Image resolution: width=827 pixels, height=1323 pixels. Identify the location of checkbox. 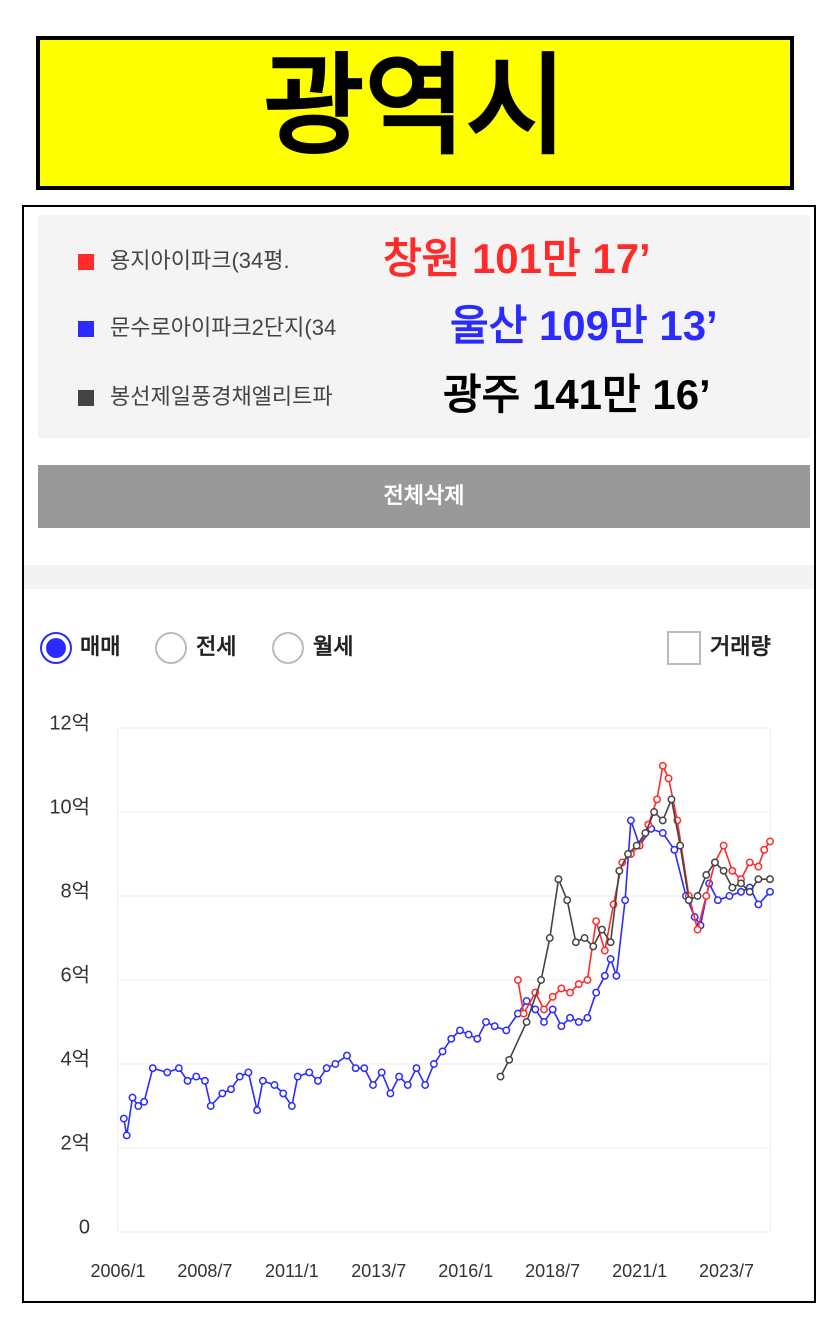
(684, 648).